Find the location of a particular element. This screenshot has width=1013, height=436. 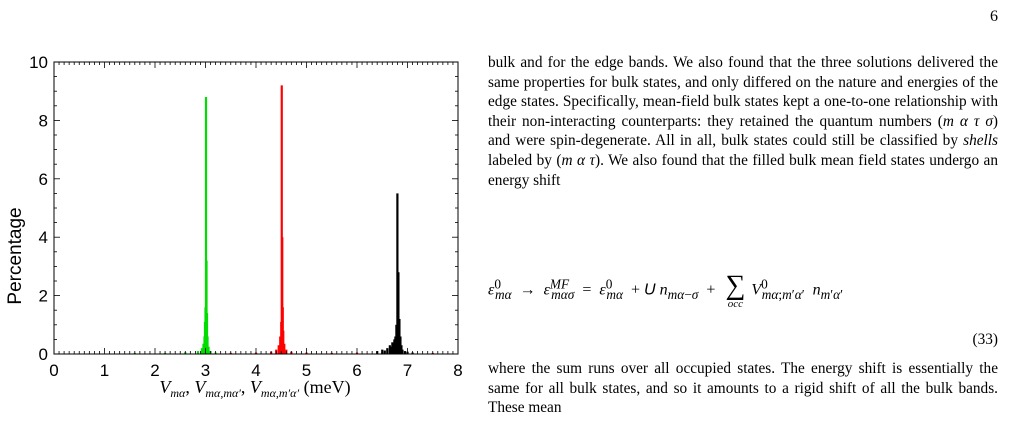

y-tick-label: 0 is located at coordinates (43, 354).